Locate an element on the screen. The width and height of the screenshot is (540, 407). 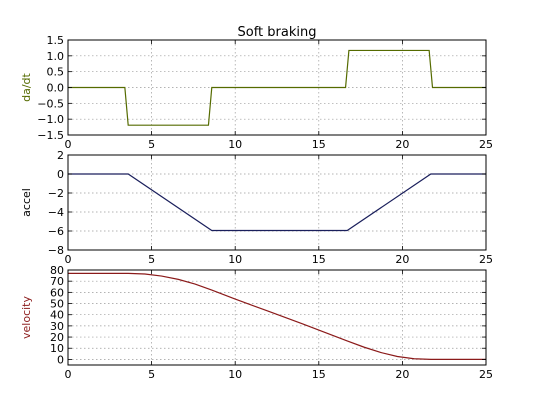
subplot-2-x-tick-label-0: 0 is located at coordinates (68, 259).